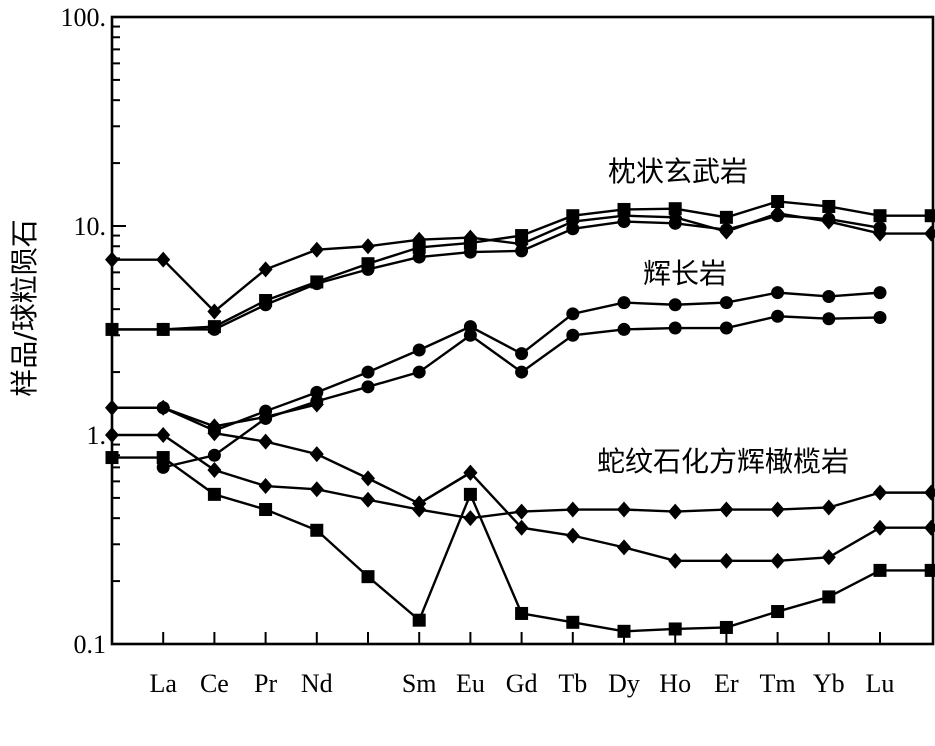 This screenshot has width=935, height=746. What do you see at coordinates (678, 171) in the screenshot?
I see `annotation-pillow-basalt: 枕状玄武岩` at bounding box center [678, 171].